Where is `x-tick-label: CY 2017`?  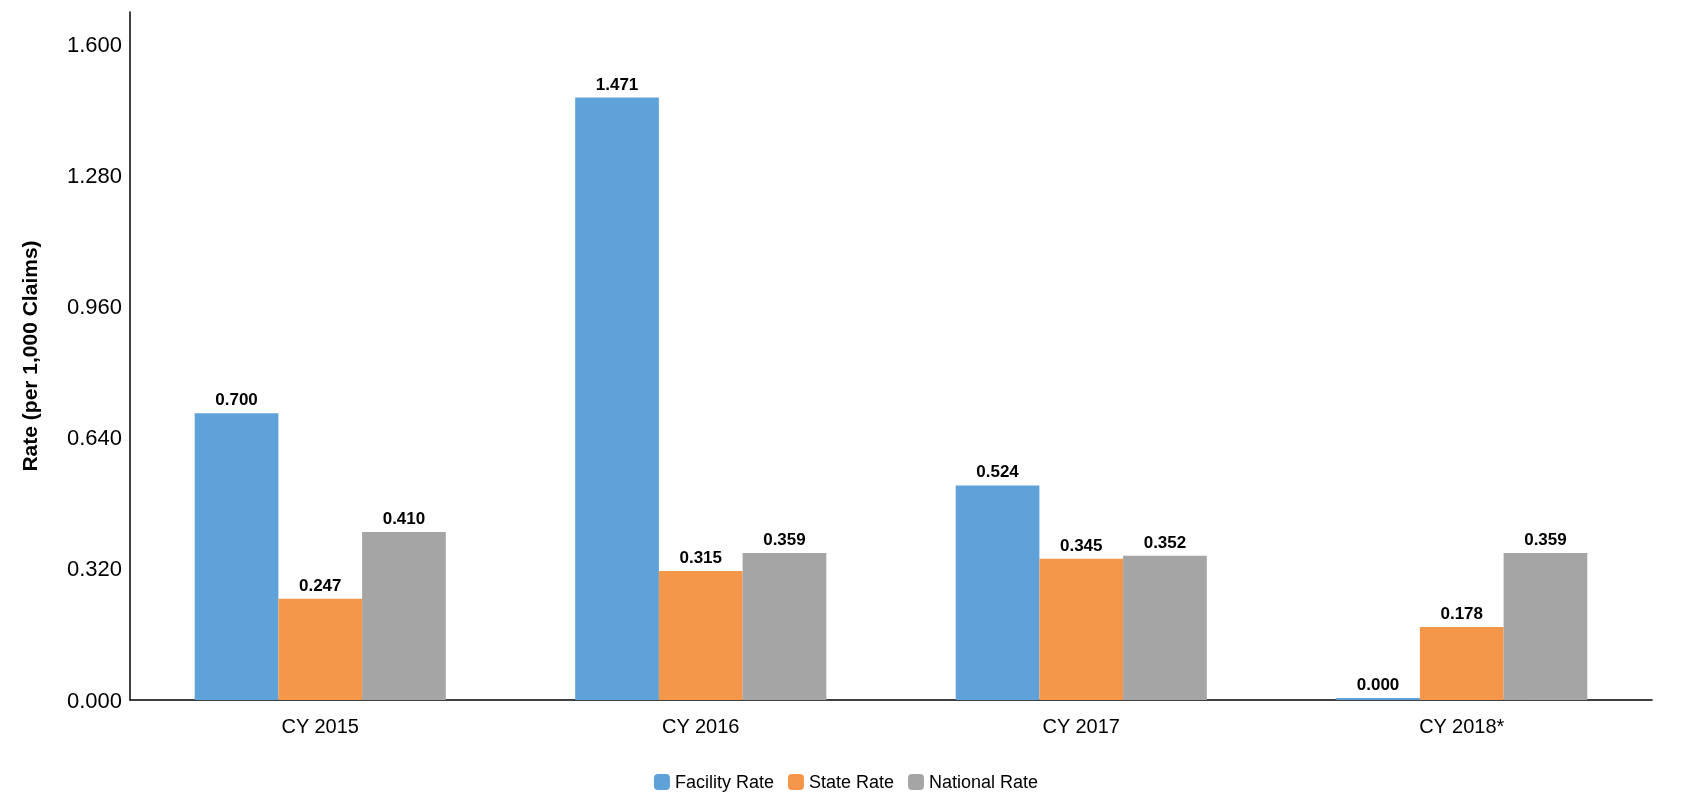
x-tick-label: CY 2017 is located at coordinates (1081, 726).